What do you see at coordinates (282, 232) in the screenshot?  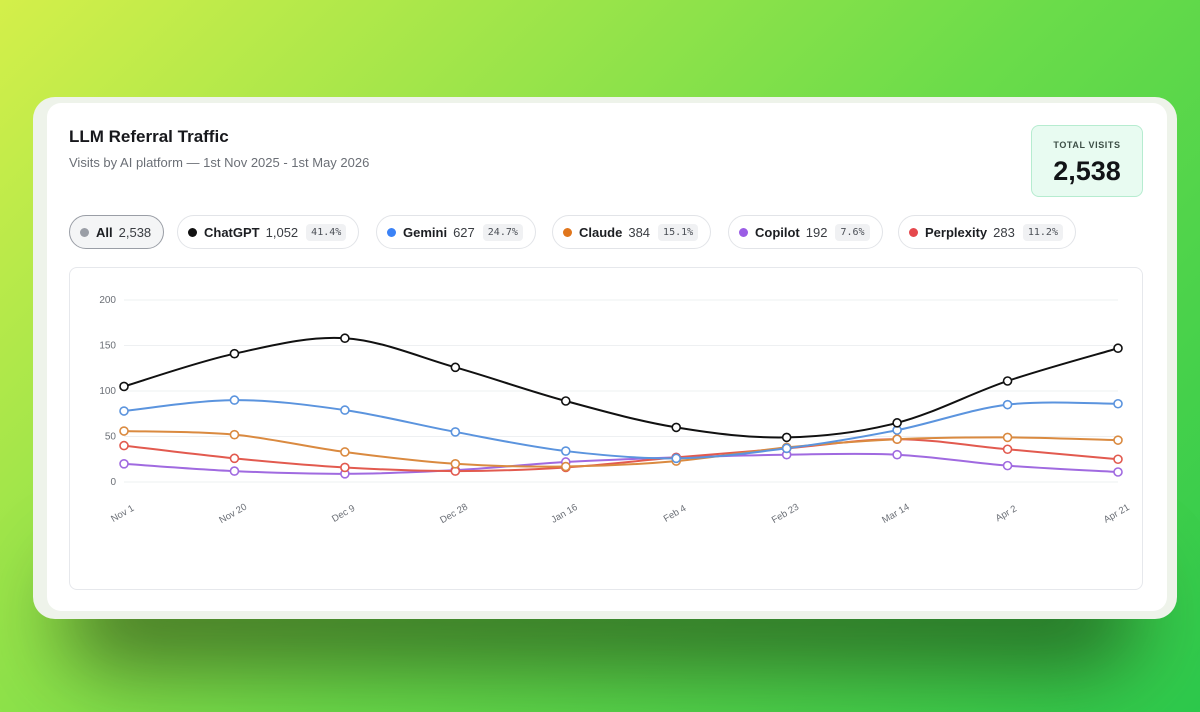 I see `pill-chatgpt-count: 1,052` at bounding box center [282, 232].